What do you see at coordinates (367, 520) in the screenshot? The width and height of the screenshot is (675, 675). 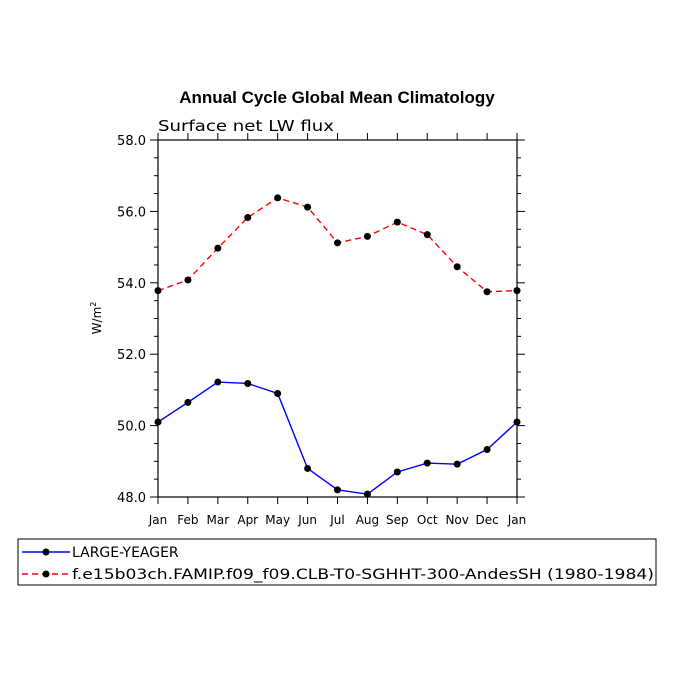 I see `x-tick-label: Aug` at bounding box center [367, 520].